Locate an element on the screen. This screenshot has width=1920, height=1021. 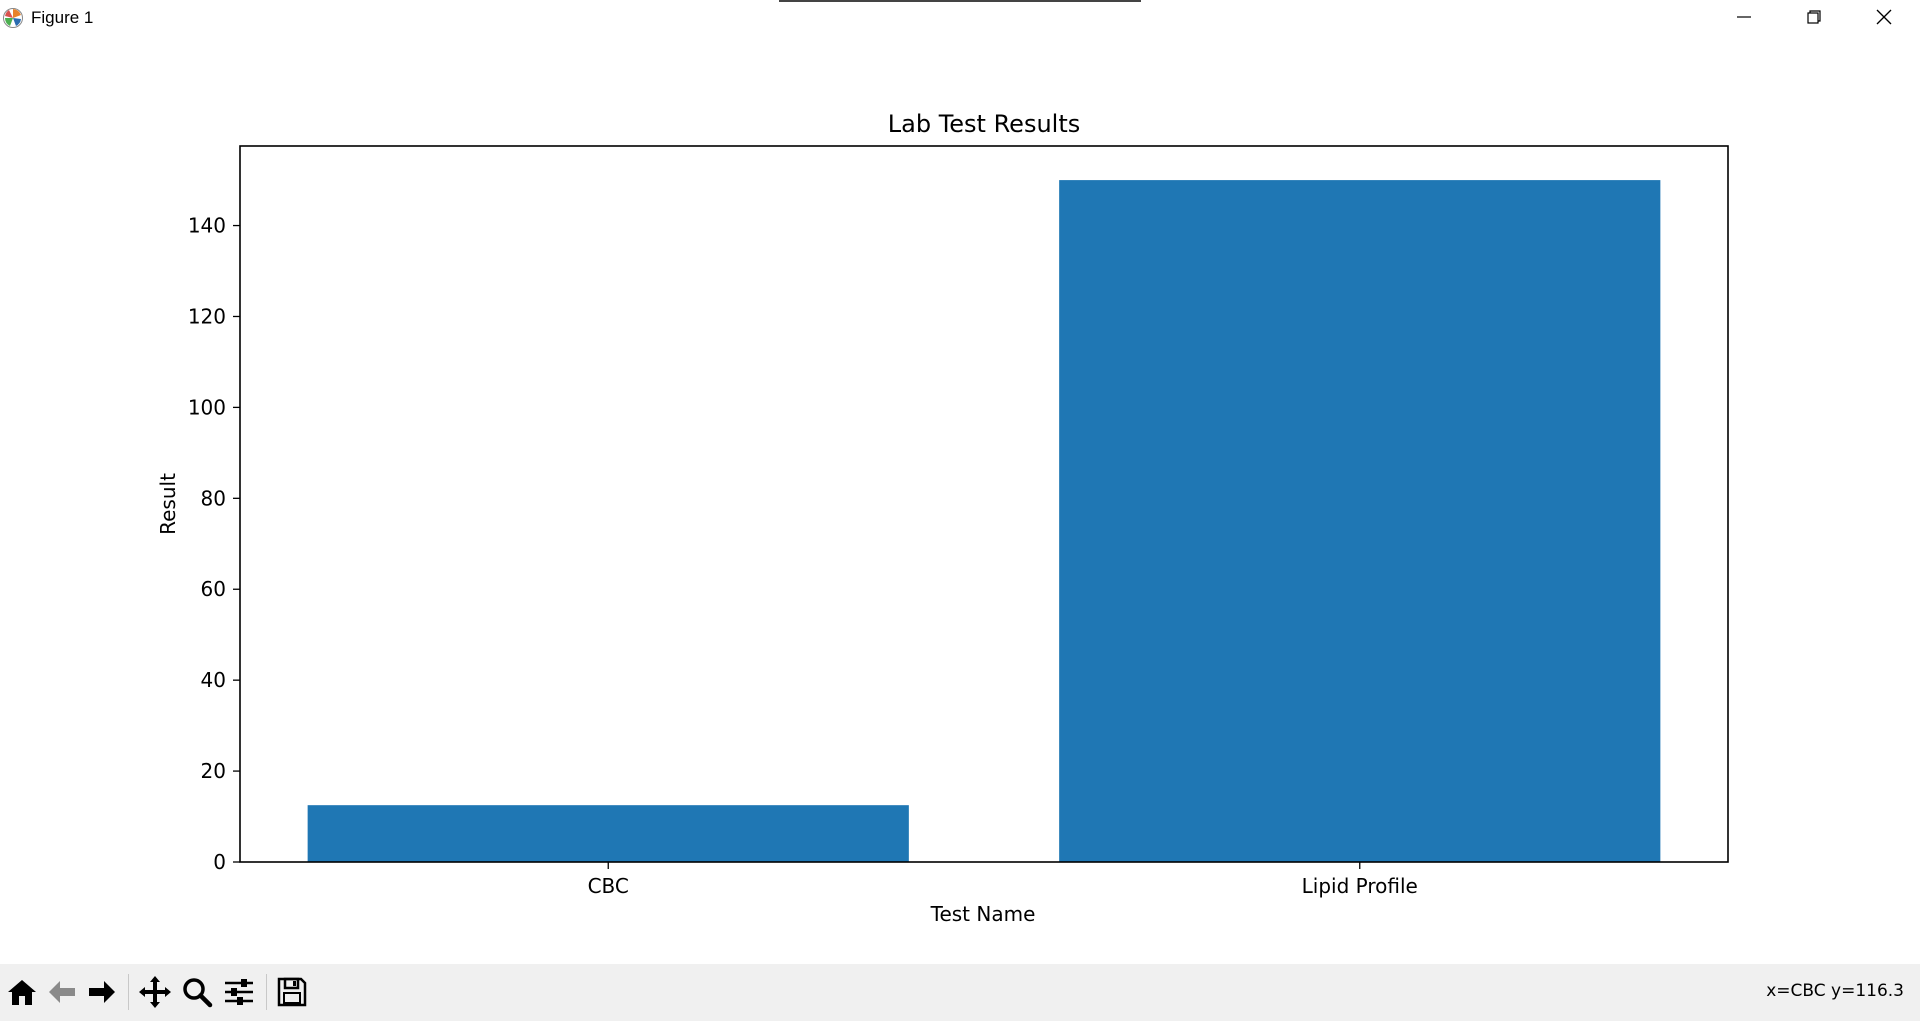
pan-icon is located at coordinates (155, 992).